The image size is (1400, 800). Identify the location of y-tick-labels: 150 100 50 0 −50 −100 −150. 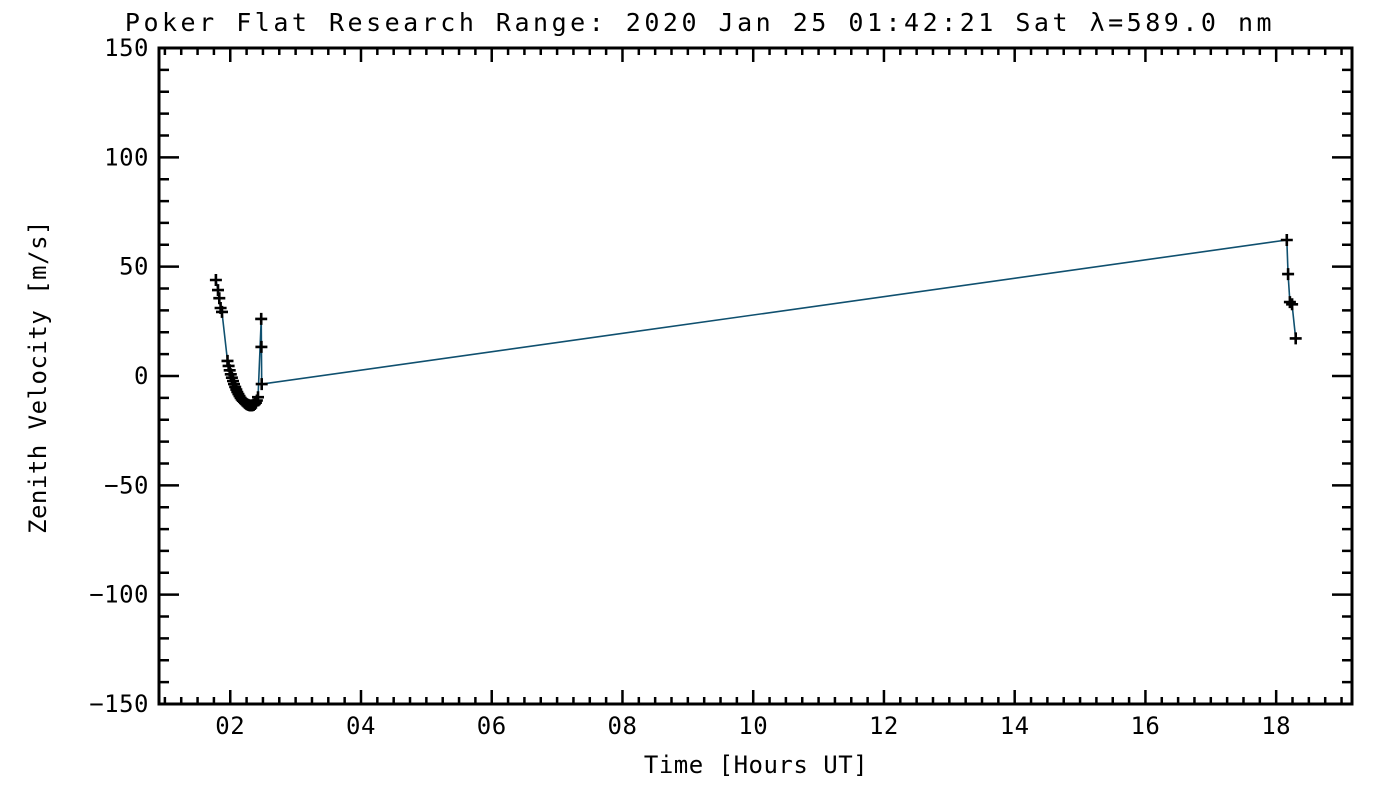
(119, 376).